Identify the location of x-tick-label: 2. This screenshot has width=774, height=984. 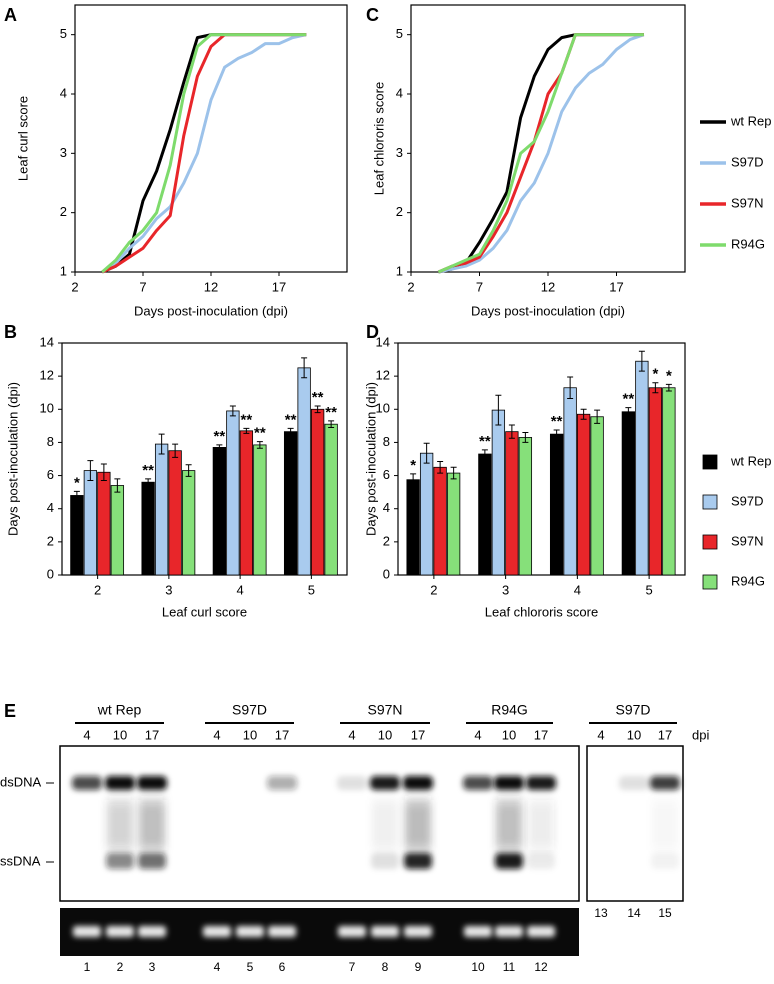
(74, 286).